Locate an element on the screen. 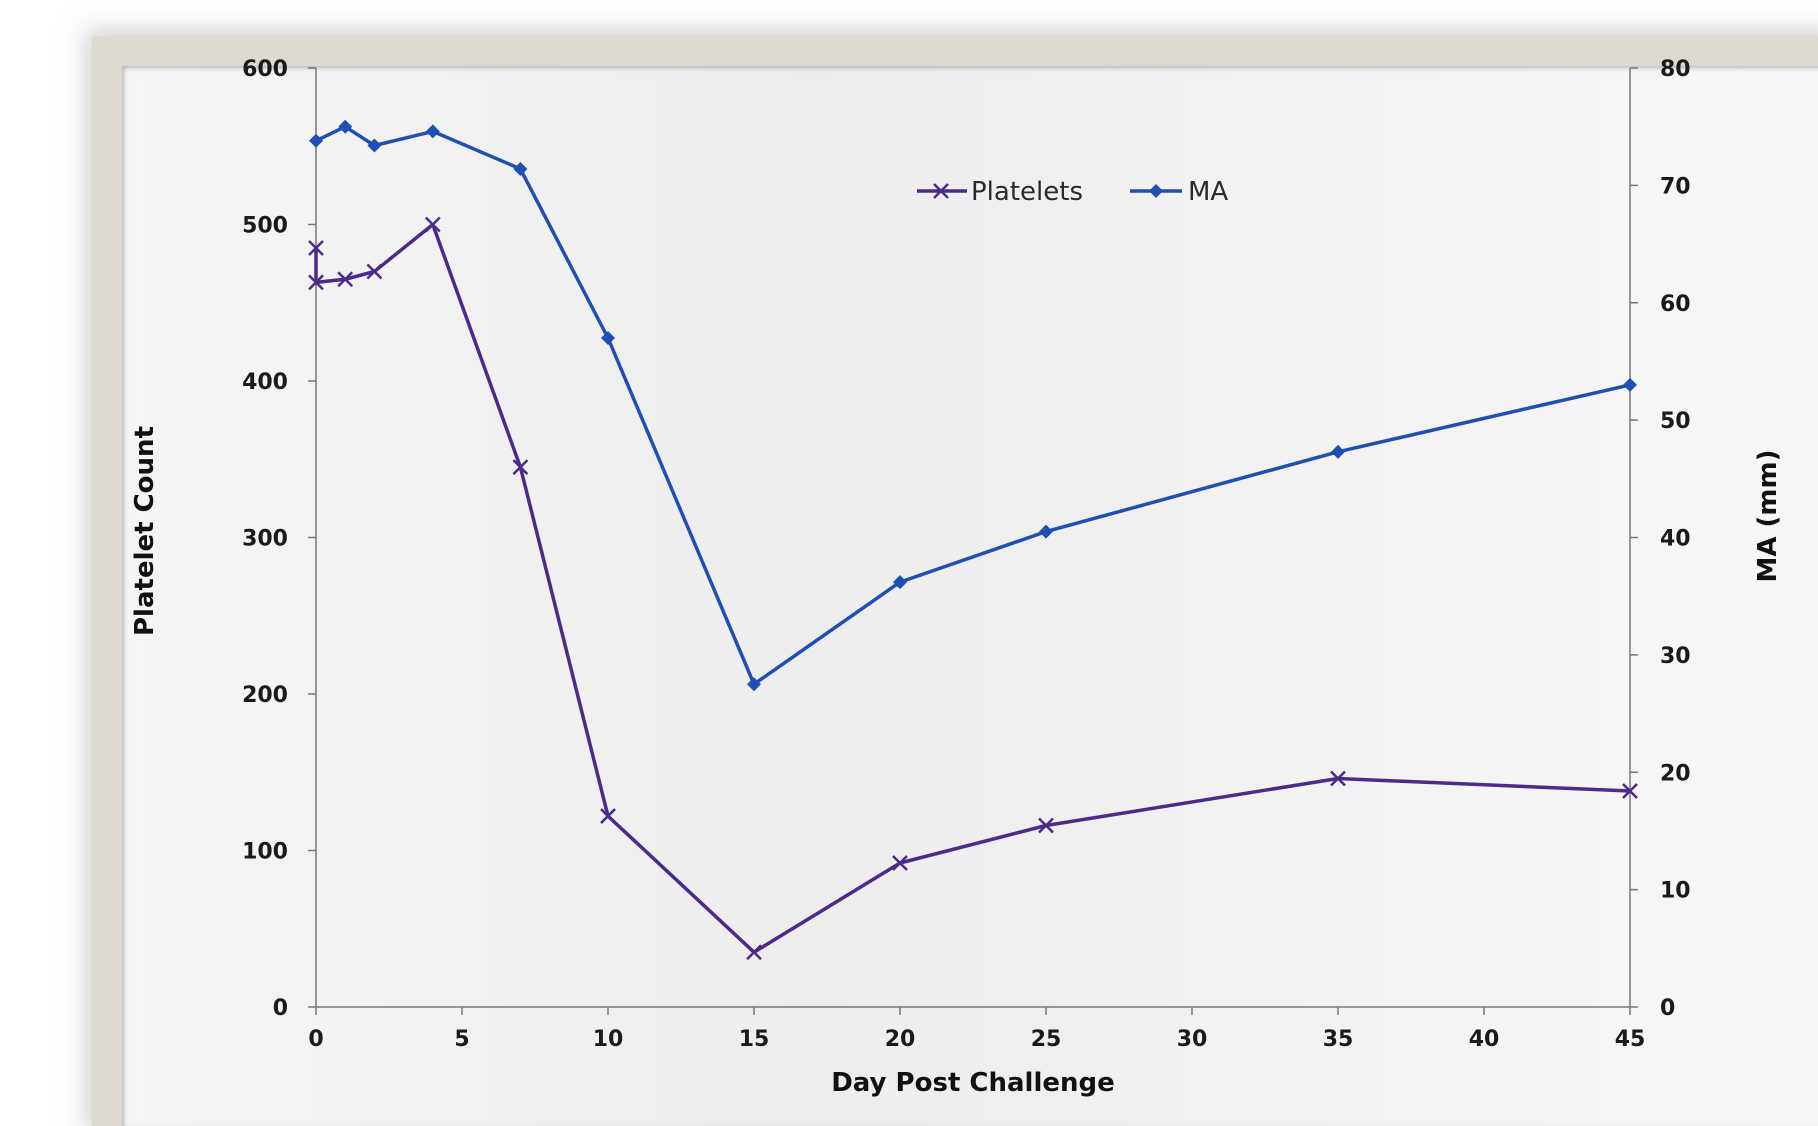 The image size is (1818, 1126). legend-ma-marker is located at coordinates (1156, 191).